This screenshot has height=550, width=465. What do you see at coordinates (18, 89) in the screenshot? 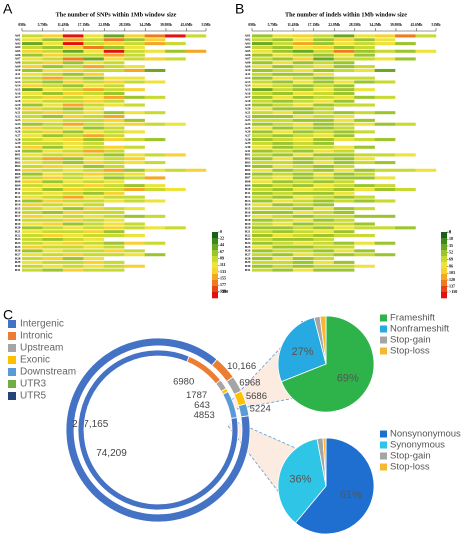
I see `row-label: A15` at bounding box center [18, 89].